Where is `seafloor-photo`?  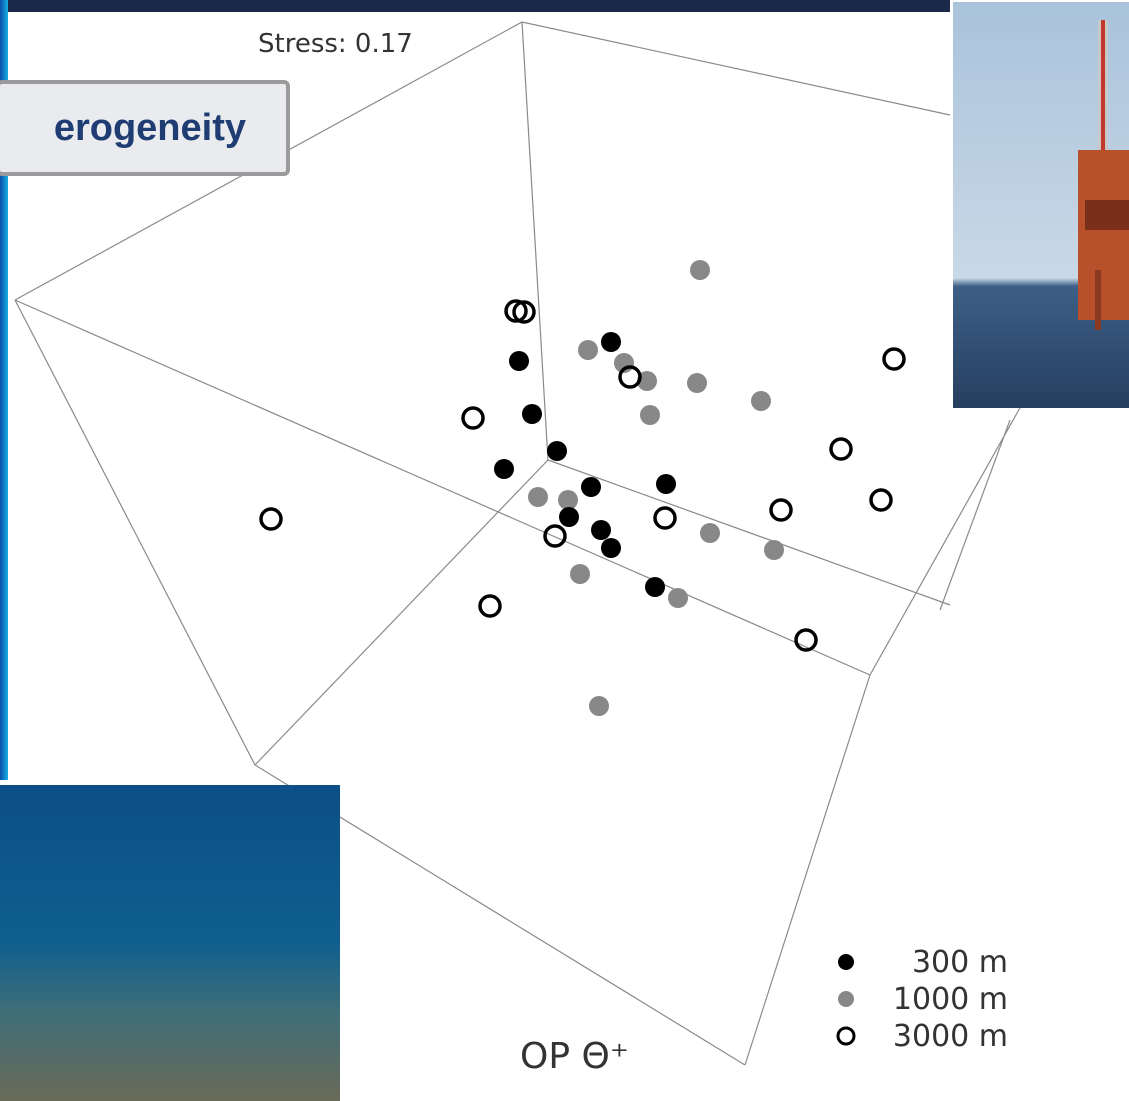 seafloor-photo is located at coordinates (170, 943).